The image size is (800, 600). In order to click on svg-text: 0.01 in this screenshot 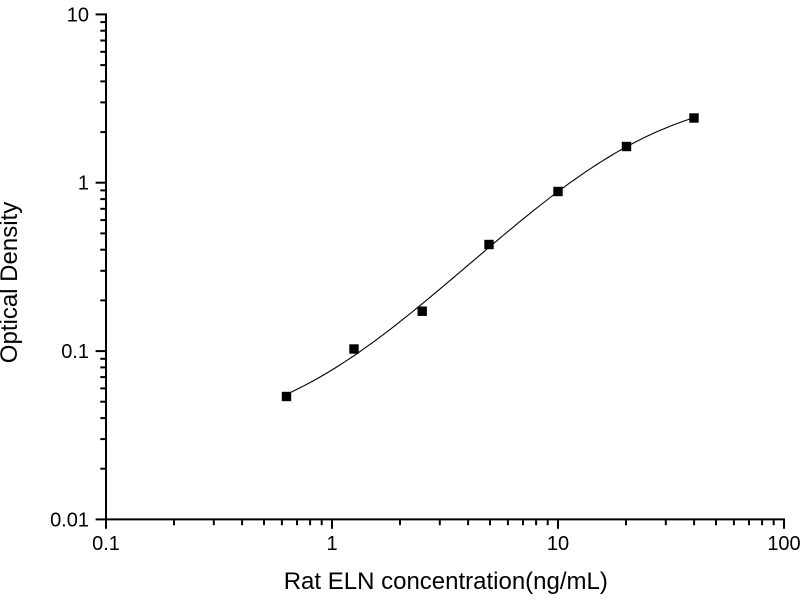, I will do `click(69, 520)`.